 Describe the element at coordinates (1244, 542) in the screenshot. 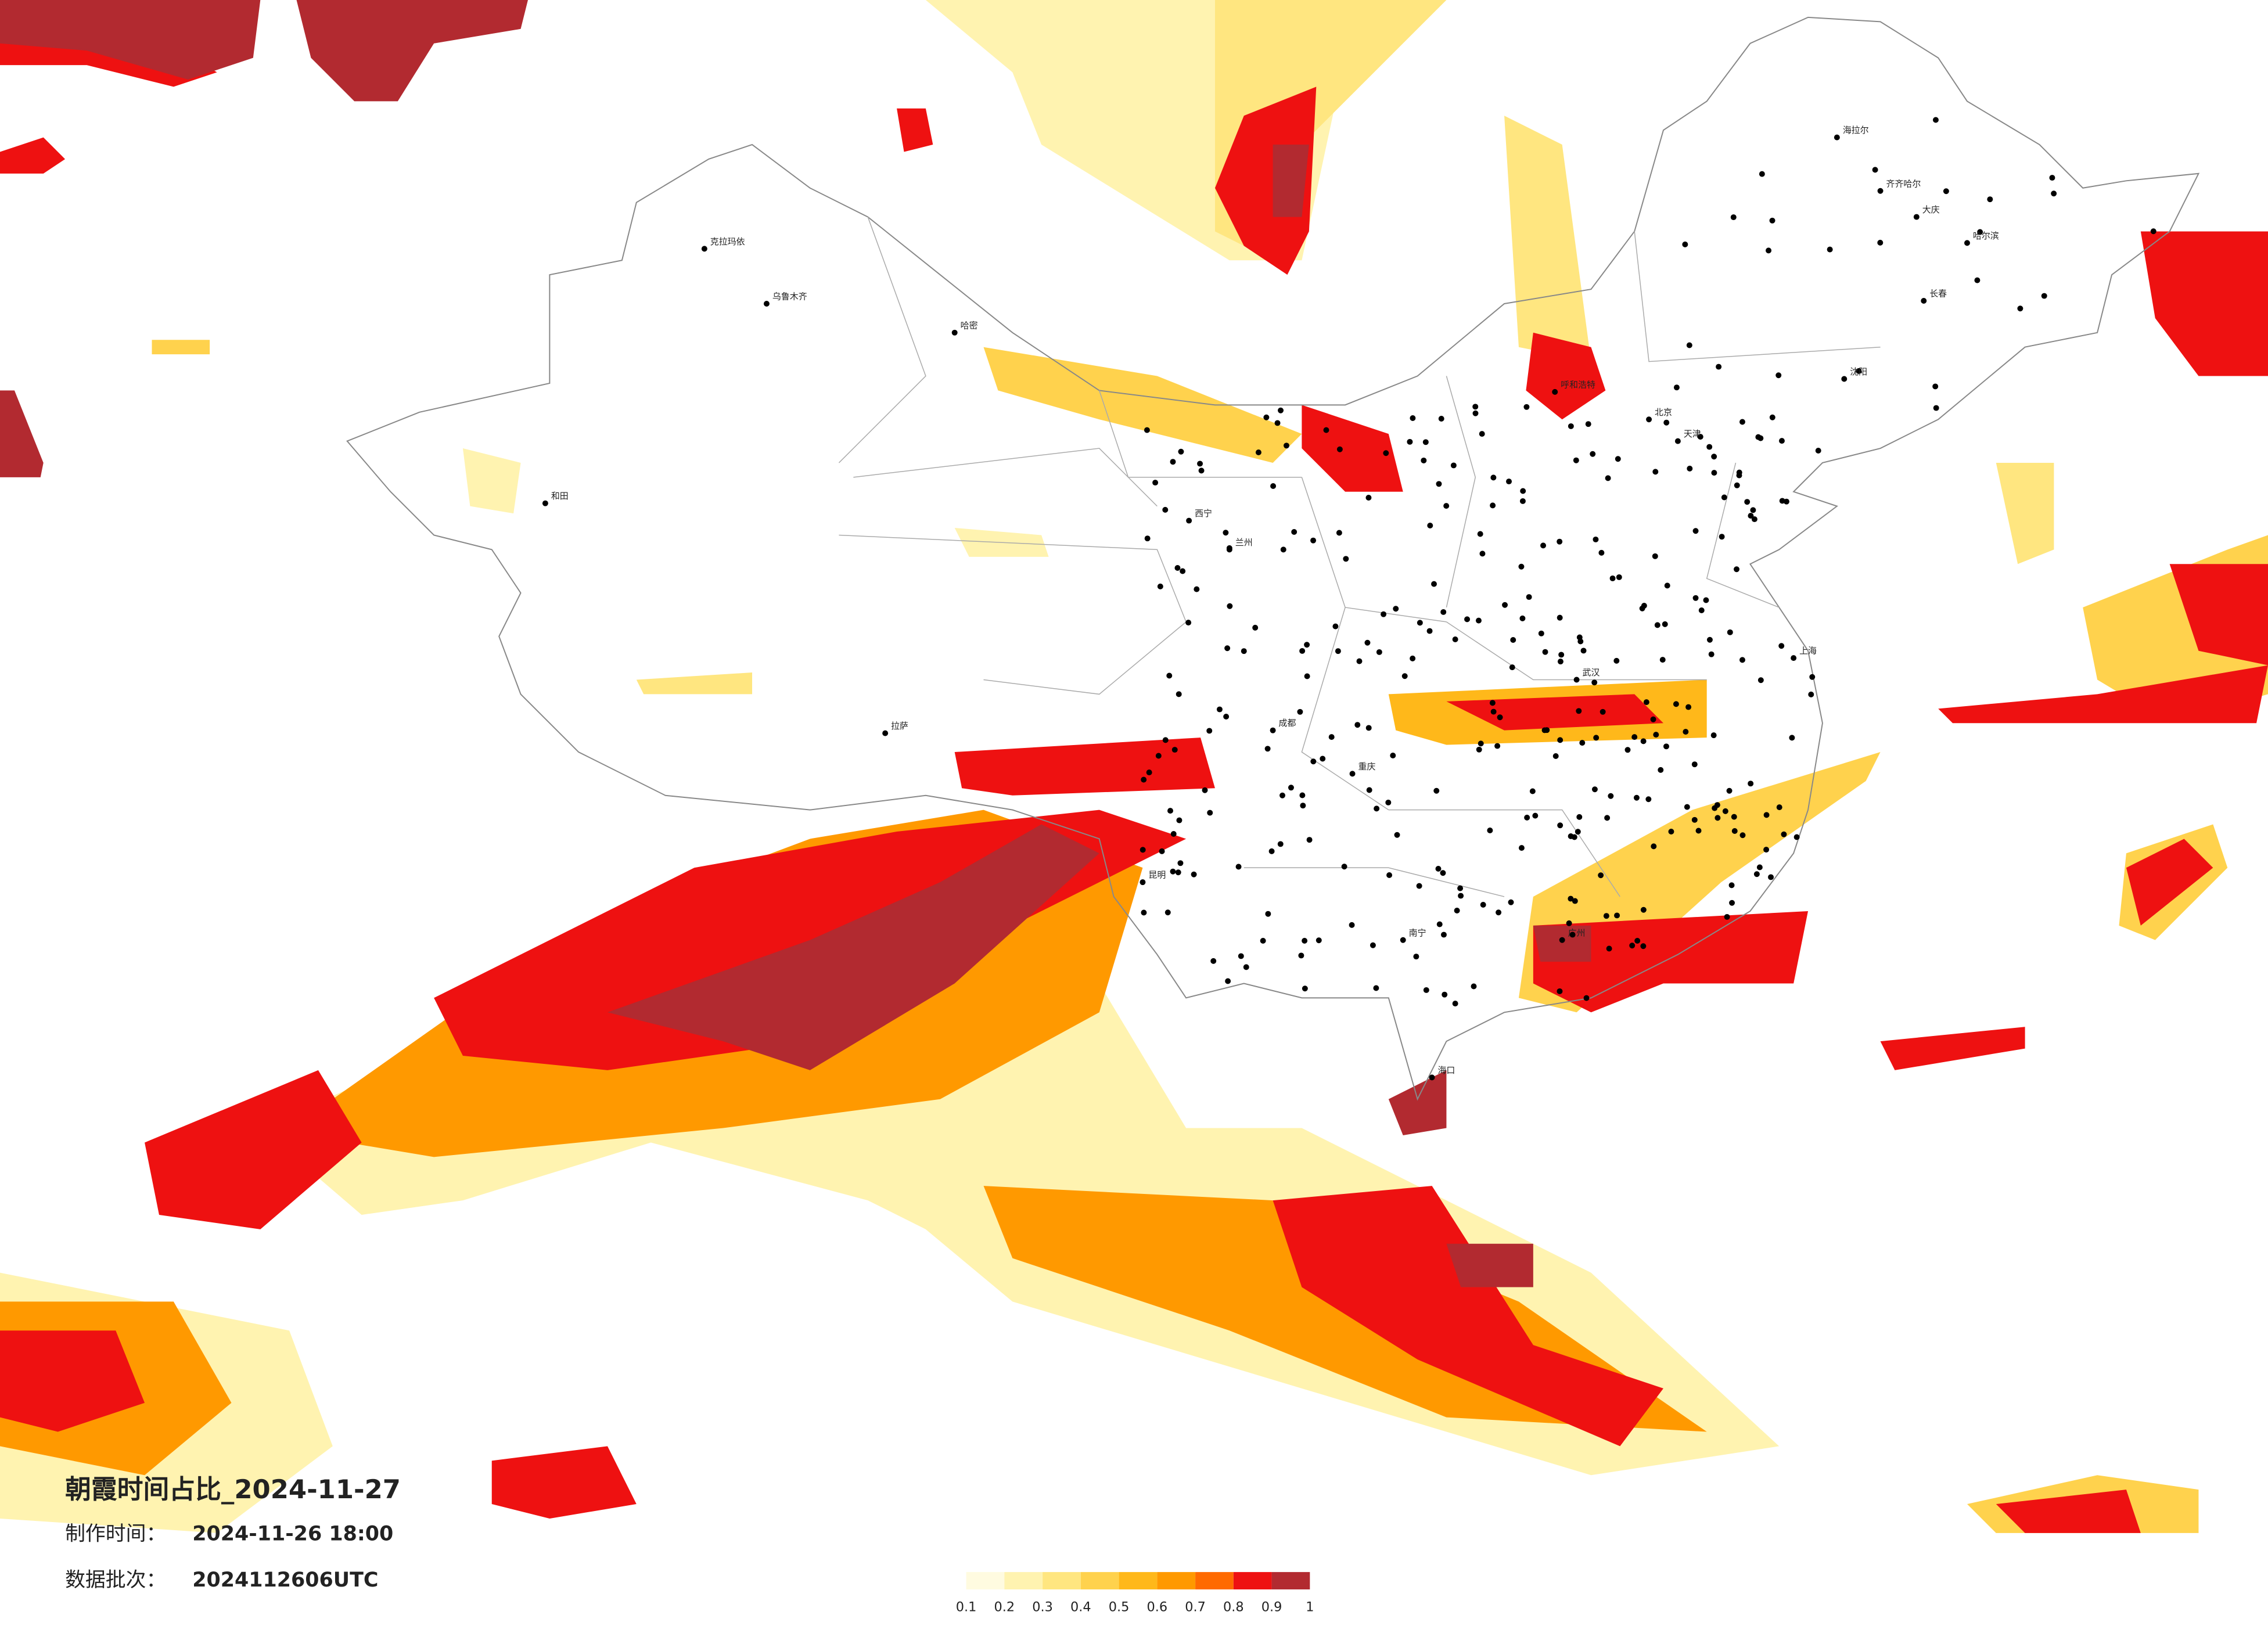

I see `city-label: 兰州` at that location.